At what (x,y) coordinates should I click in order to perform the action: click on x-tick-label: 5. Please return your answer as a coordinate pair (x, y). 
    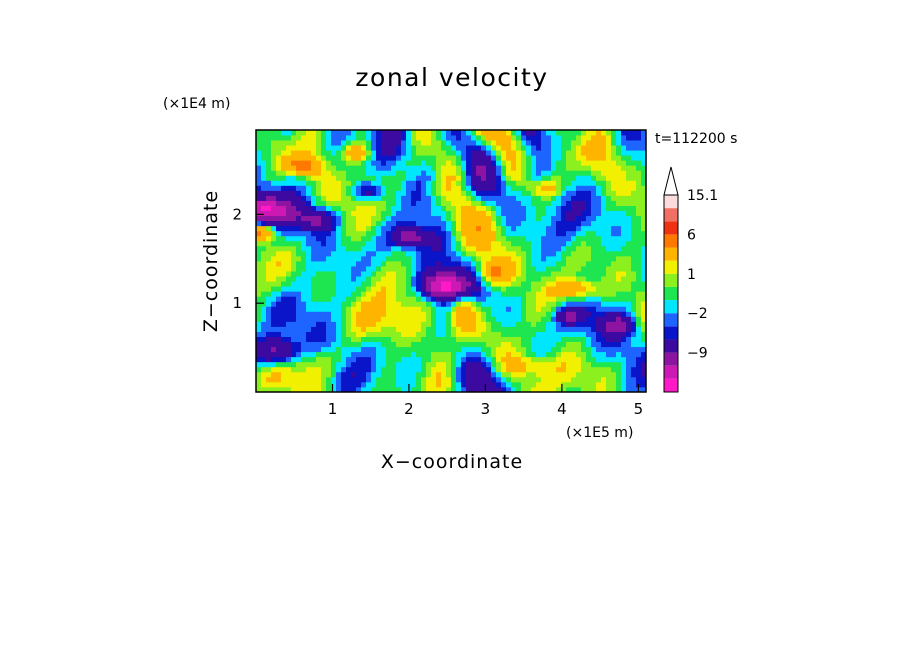
    Looking at the image, I should click on (639, 409).